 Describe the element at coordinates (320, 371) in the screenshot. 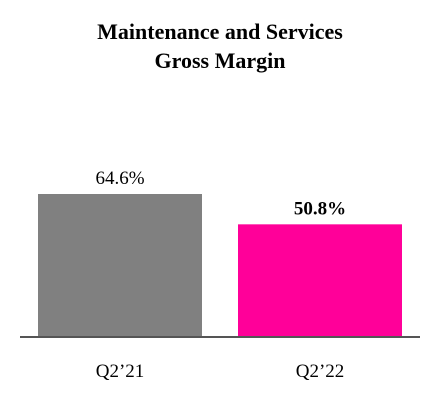

I see `category-label-2: Q2’22` at that location.